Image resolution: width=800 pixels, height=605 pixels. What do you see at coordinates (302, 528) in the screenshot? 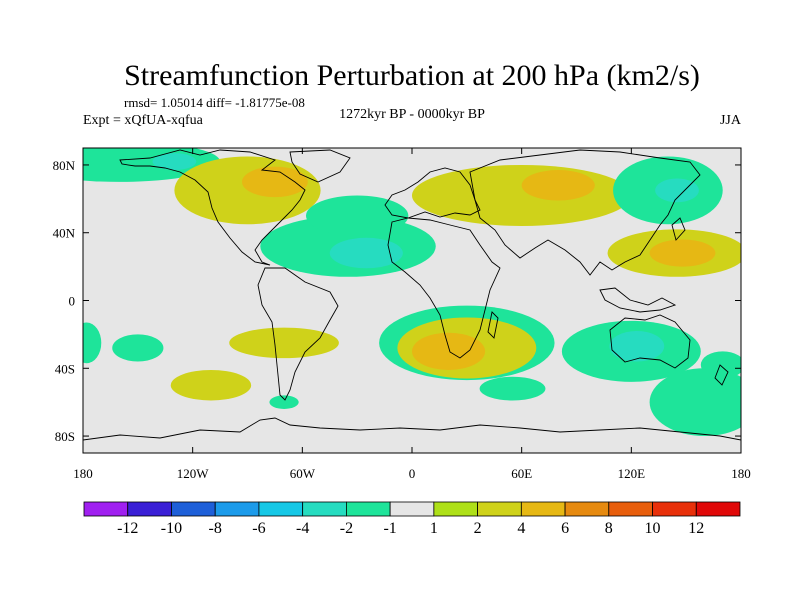
I see `colorbar-label: -4` at bounding box center [302, 528].